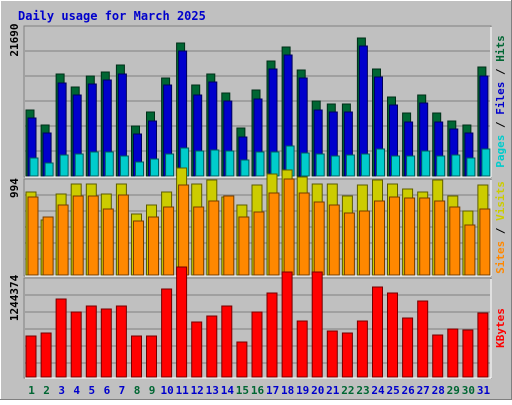 Image resolution: width=512 pixels, height=405 pixels. Describe the element at coordinates (392, 390) in the screenshot. I see `x-tick-label-day-25: 25` at that location.